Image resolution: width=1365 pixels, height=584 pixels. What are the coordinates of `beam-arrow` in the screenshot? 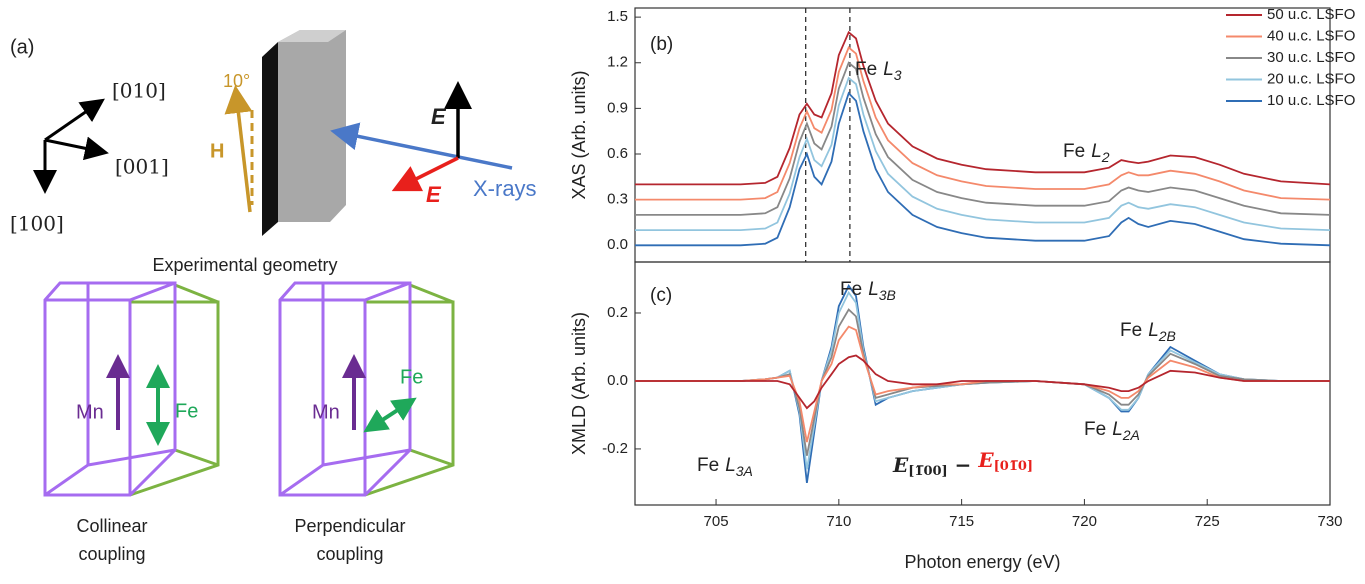 It's located at (421, 146).